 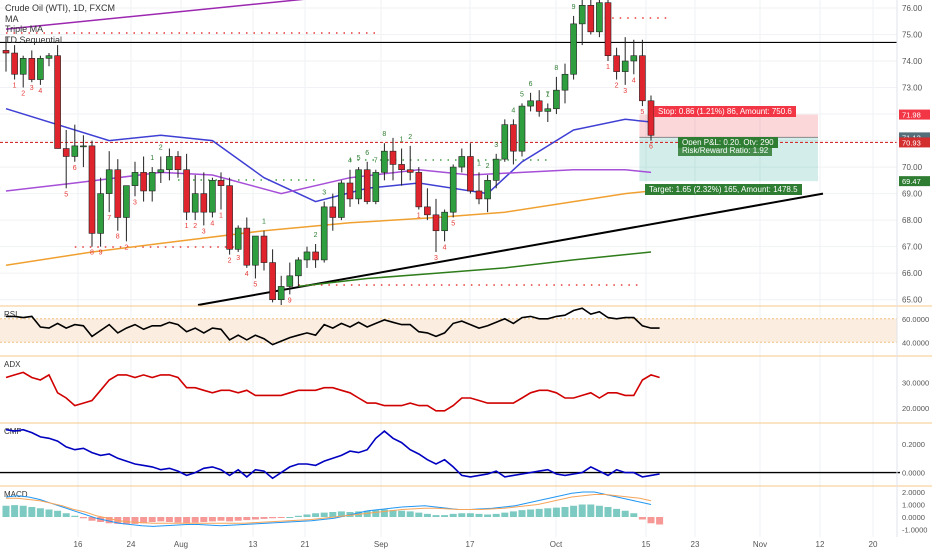 I want to click on panel-label: MACD, so click(x=16, y=494).